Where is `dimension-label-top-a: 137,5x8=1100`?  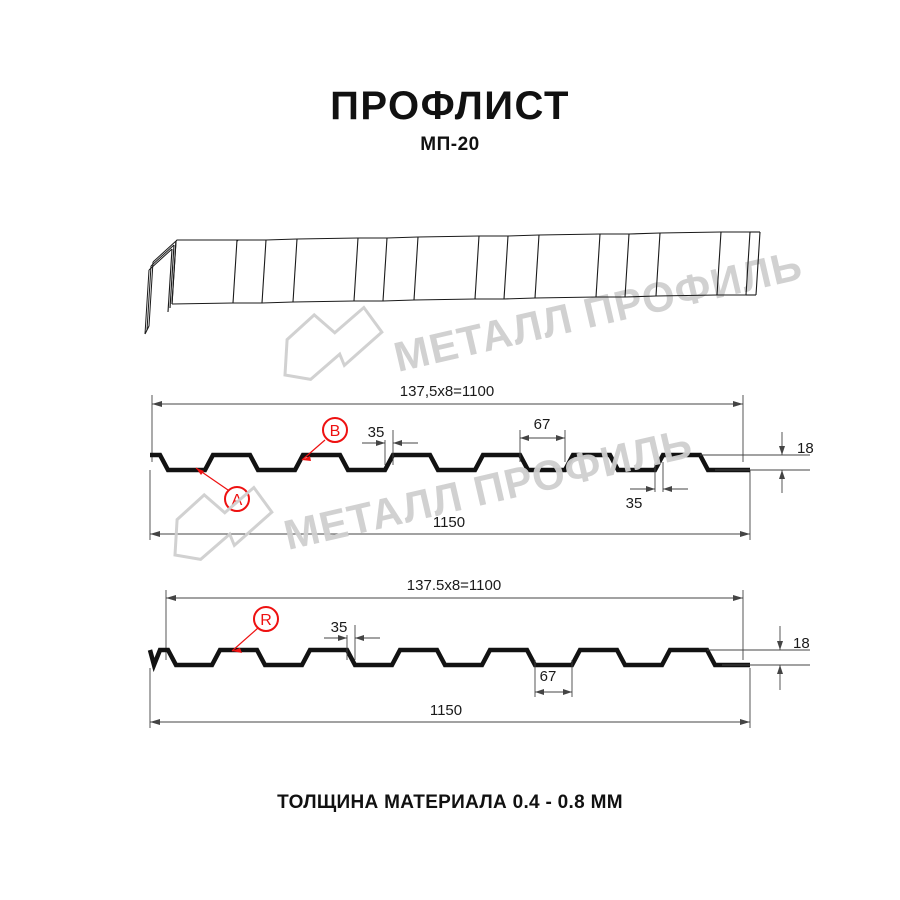
dimension-label-top-a: 137,5x8=1100 is located at coordinates (447, 391).